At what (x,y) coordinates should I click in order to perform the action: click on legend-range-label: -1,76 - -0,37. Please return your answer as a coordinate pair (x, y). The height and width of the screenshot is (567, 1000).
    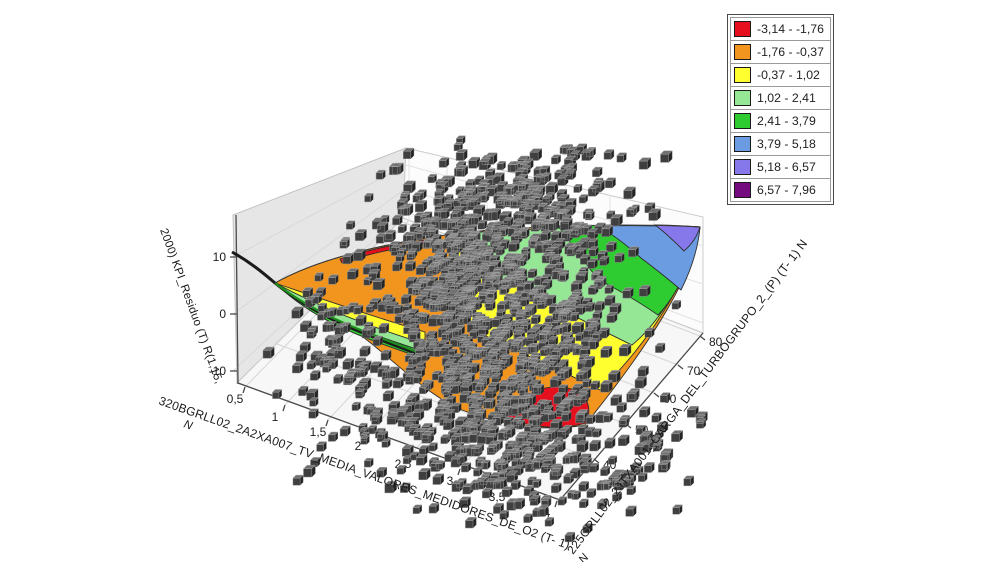
    Looking at the image, I should click on (790, 52).